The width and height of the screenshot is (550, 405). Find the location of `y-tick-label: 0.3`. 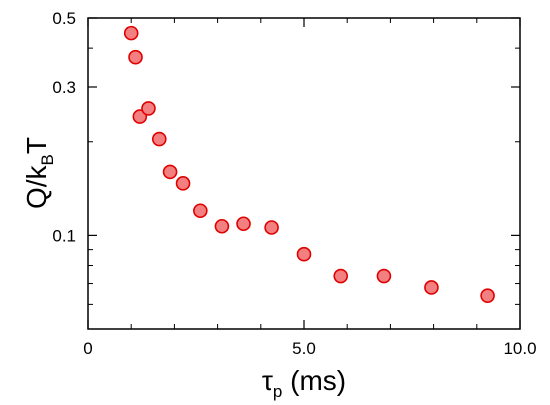

y-tick-label: 0.3 is located at coordinates (64, 87).